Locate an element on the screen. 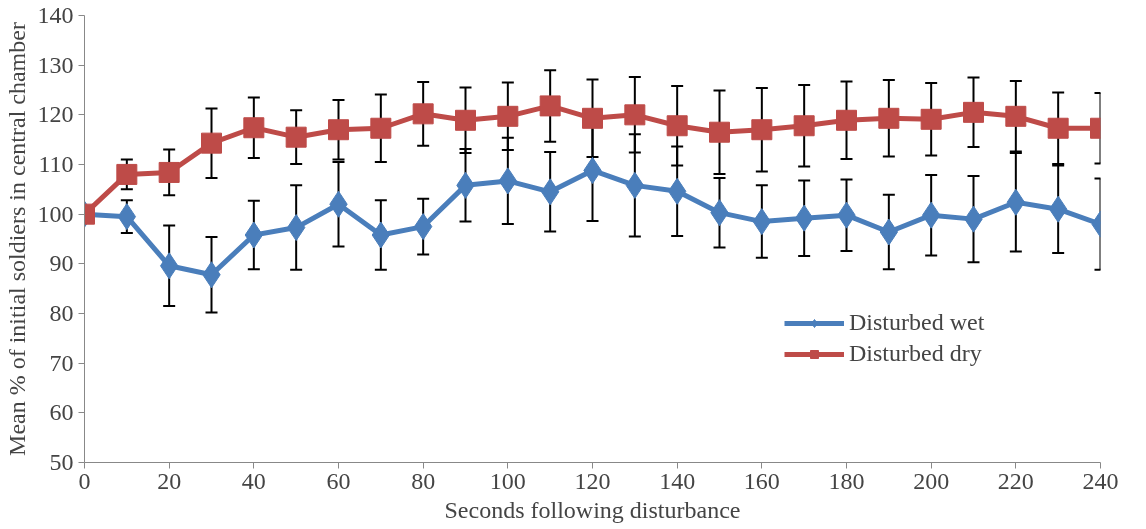 This screenshot has height=529, width=1146. x-tick-label: 60 is located at coordinates (338, 480).